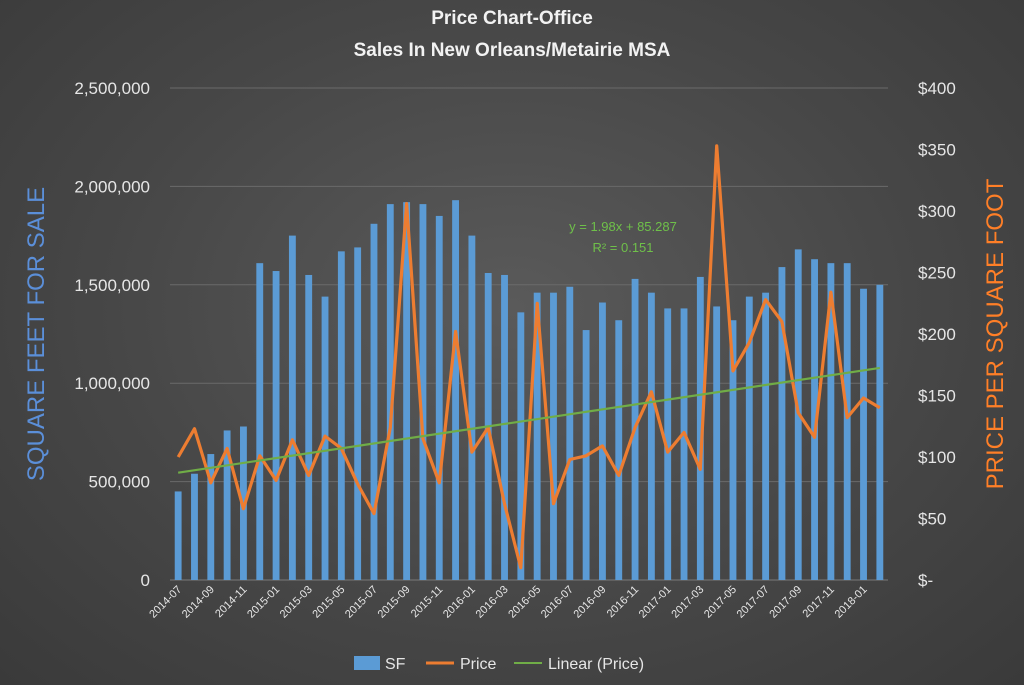 The width and height of the screenshot is (1024, 685). I want to click on trendline-equation: y = 1.98x + 85.287, so click(623, 226).